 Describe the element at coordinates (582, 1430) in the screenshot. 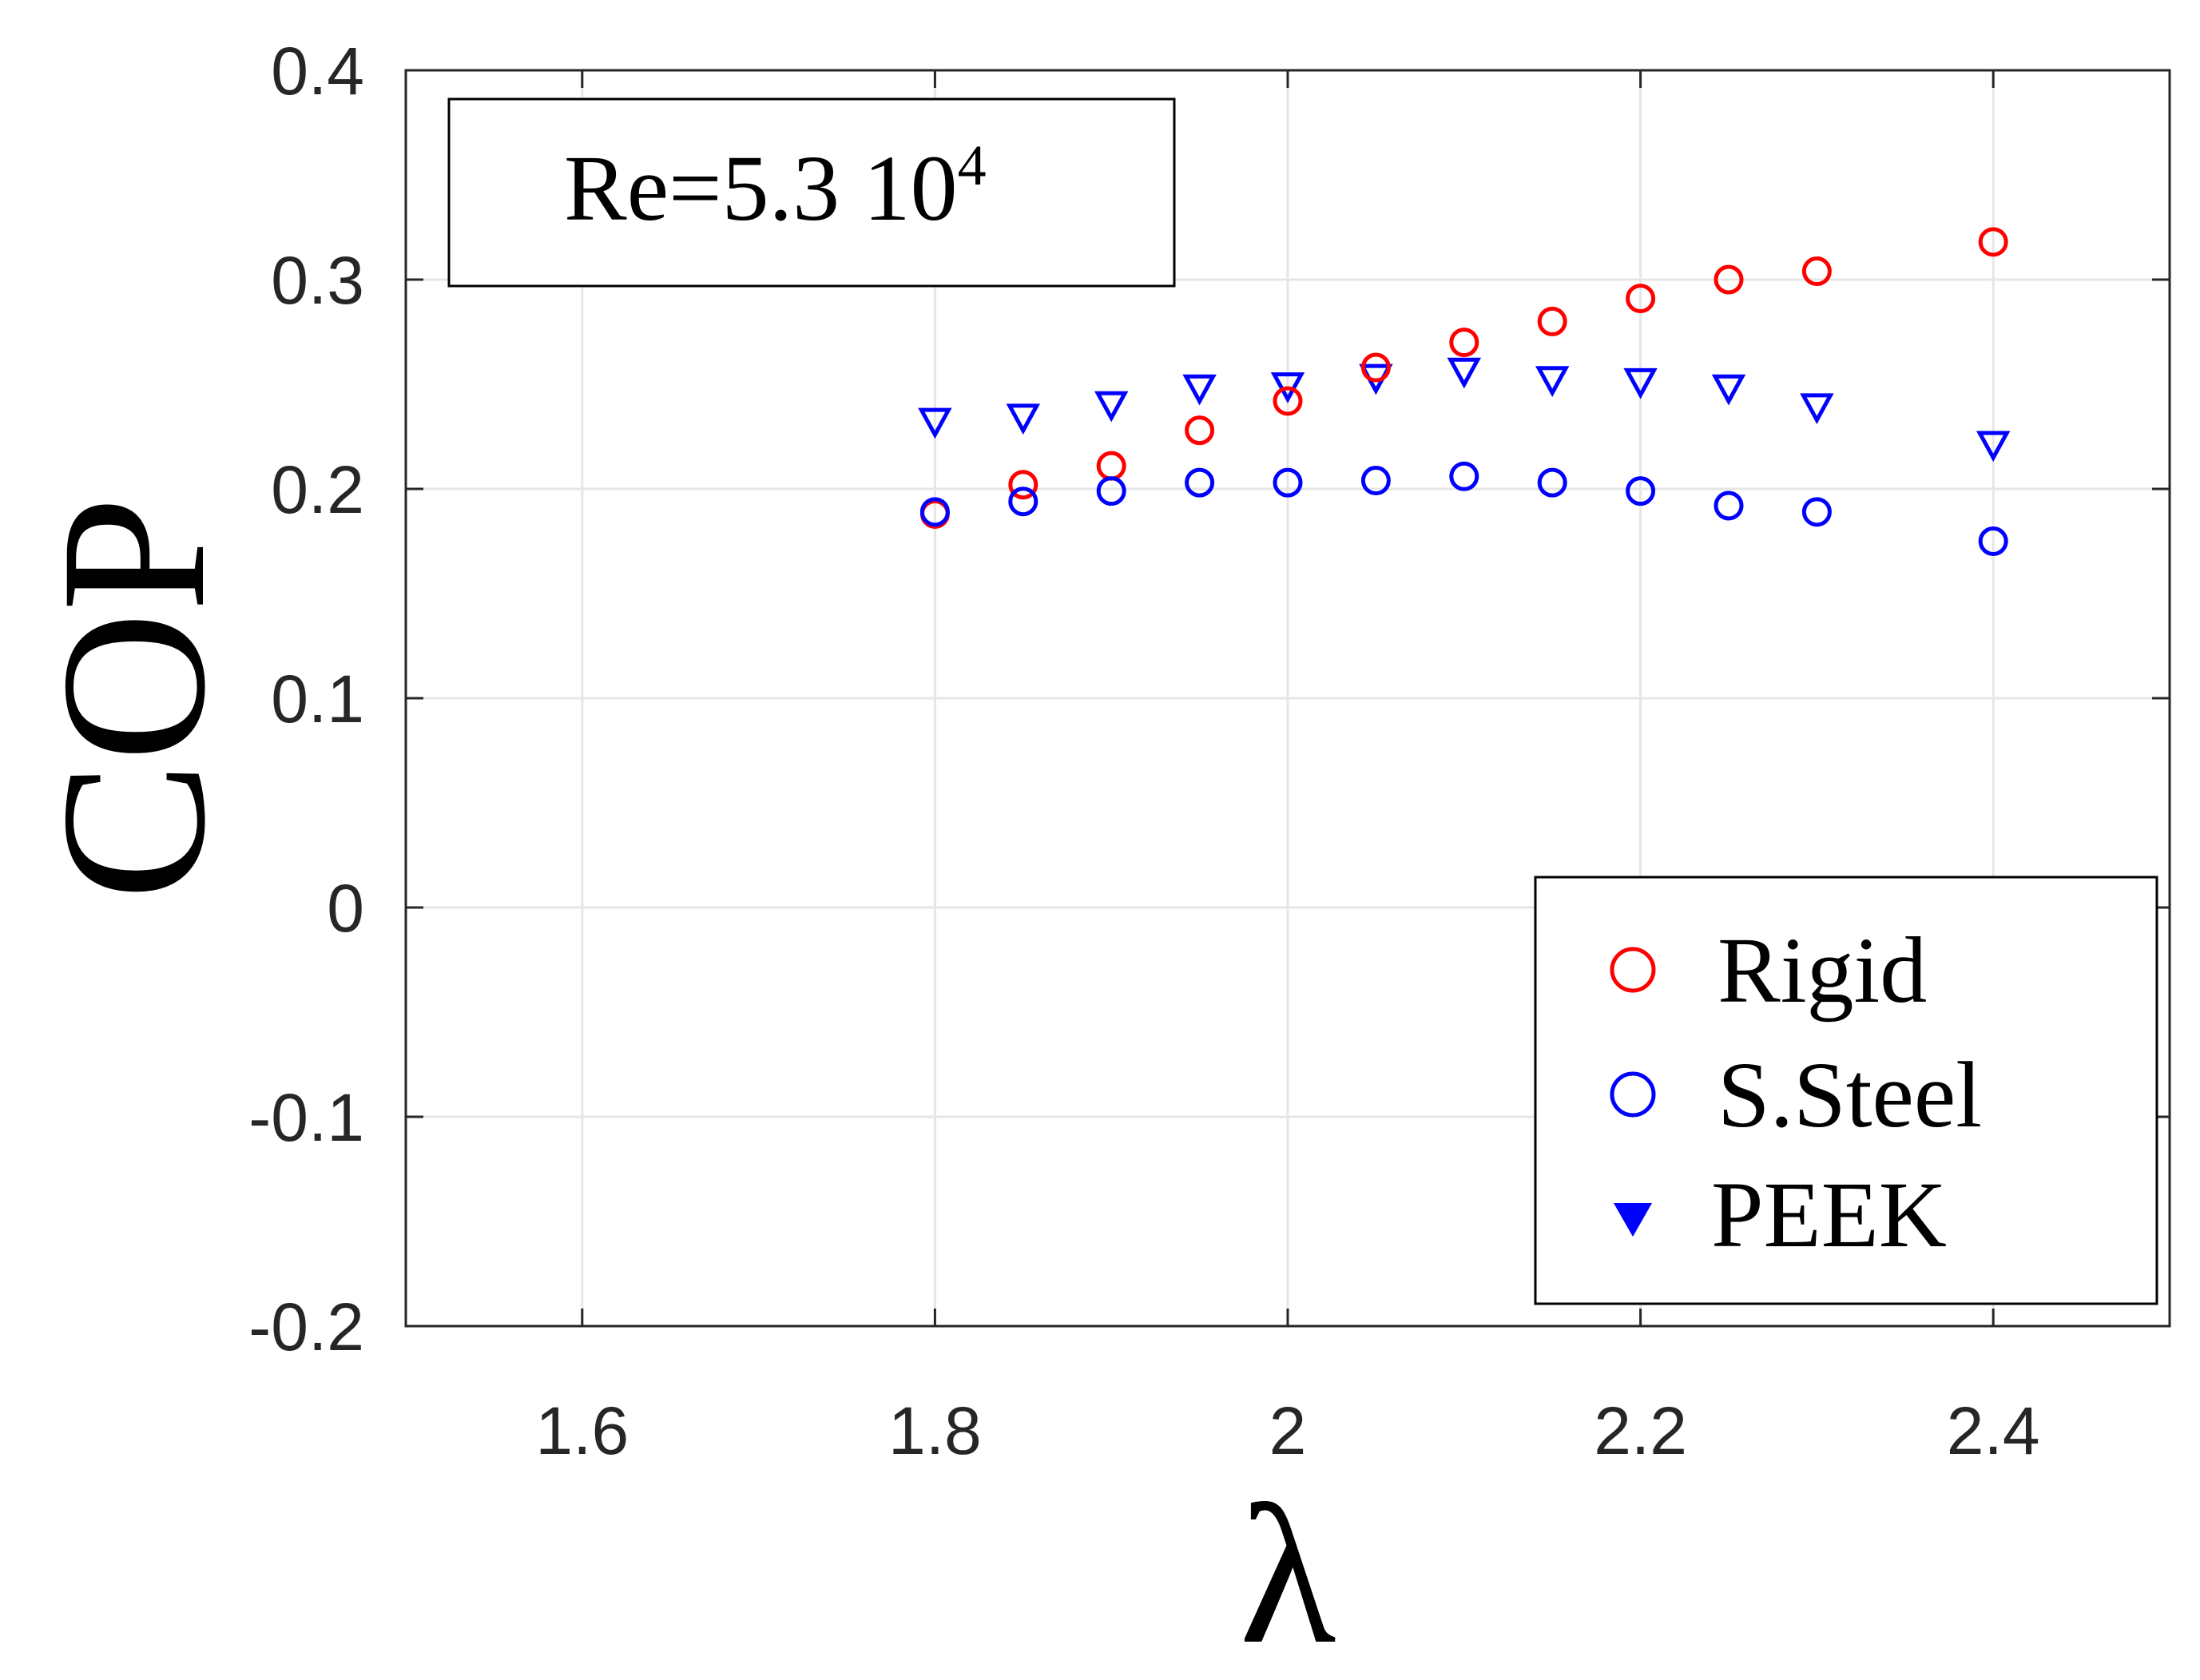

I see `x-tick-label: 1.6` at that location.